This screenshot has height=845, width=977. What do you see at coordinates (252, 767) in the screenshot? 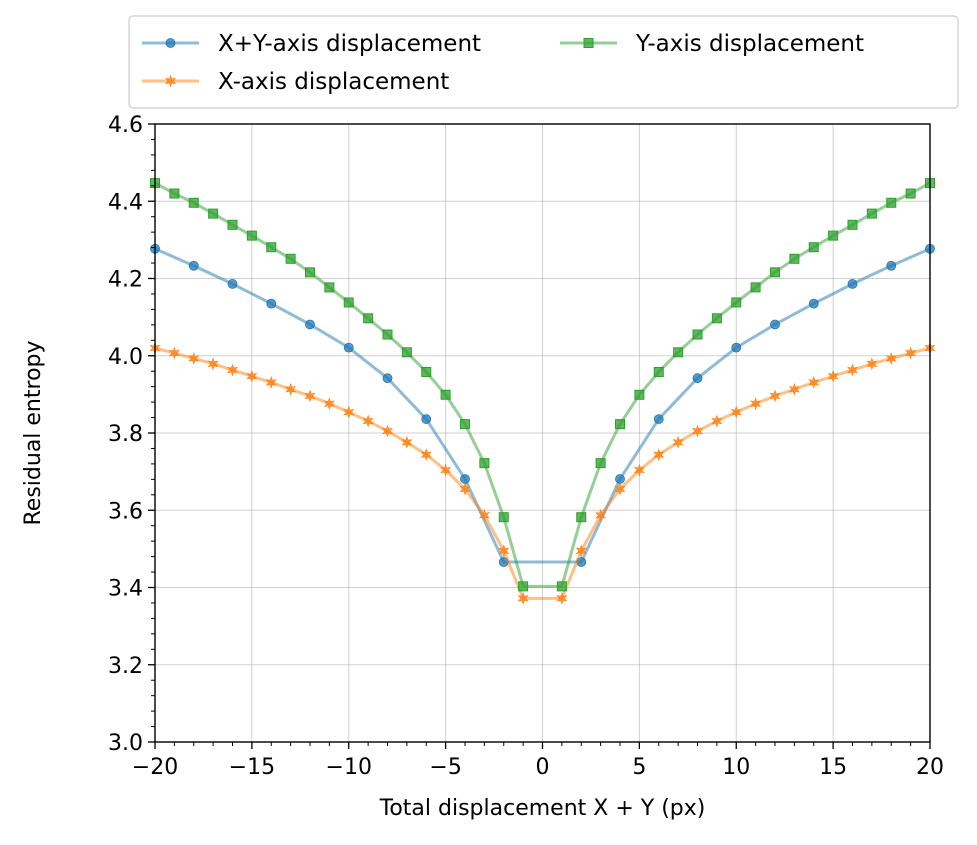
I see `x-tick-label: −15` at bounding box center [252, 767].